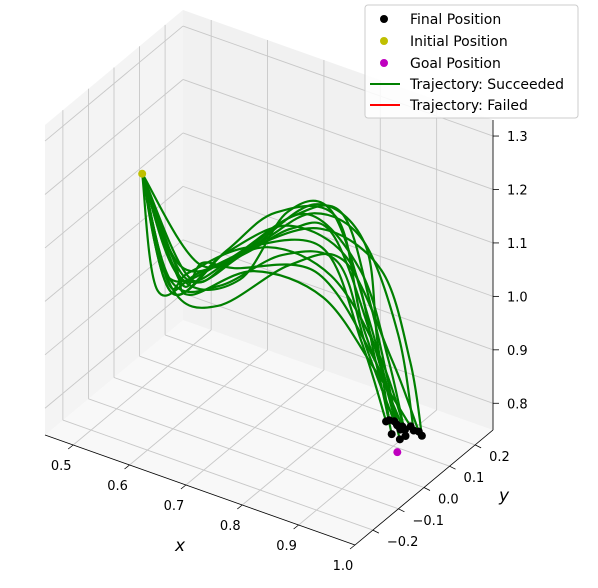 The width and height of the screenshot is (598, 588). Describe the element at coordinates (517, 404) in the screenshot. I see `z-tick-label: 0.8` at that location.